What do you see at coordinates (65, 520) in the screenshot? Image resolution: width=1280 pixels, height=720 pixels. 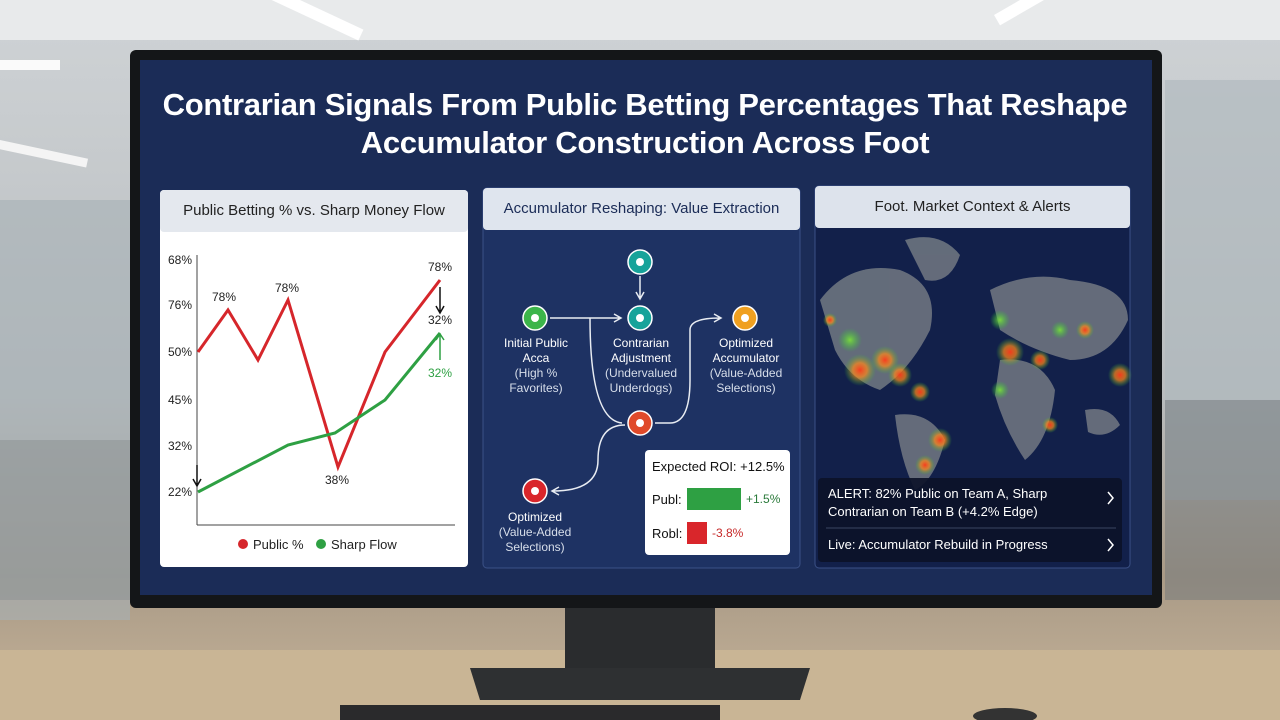 I see `desk-blur` at bounding box center [65, 520].